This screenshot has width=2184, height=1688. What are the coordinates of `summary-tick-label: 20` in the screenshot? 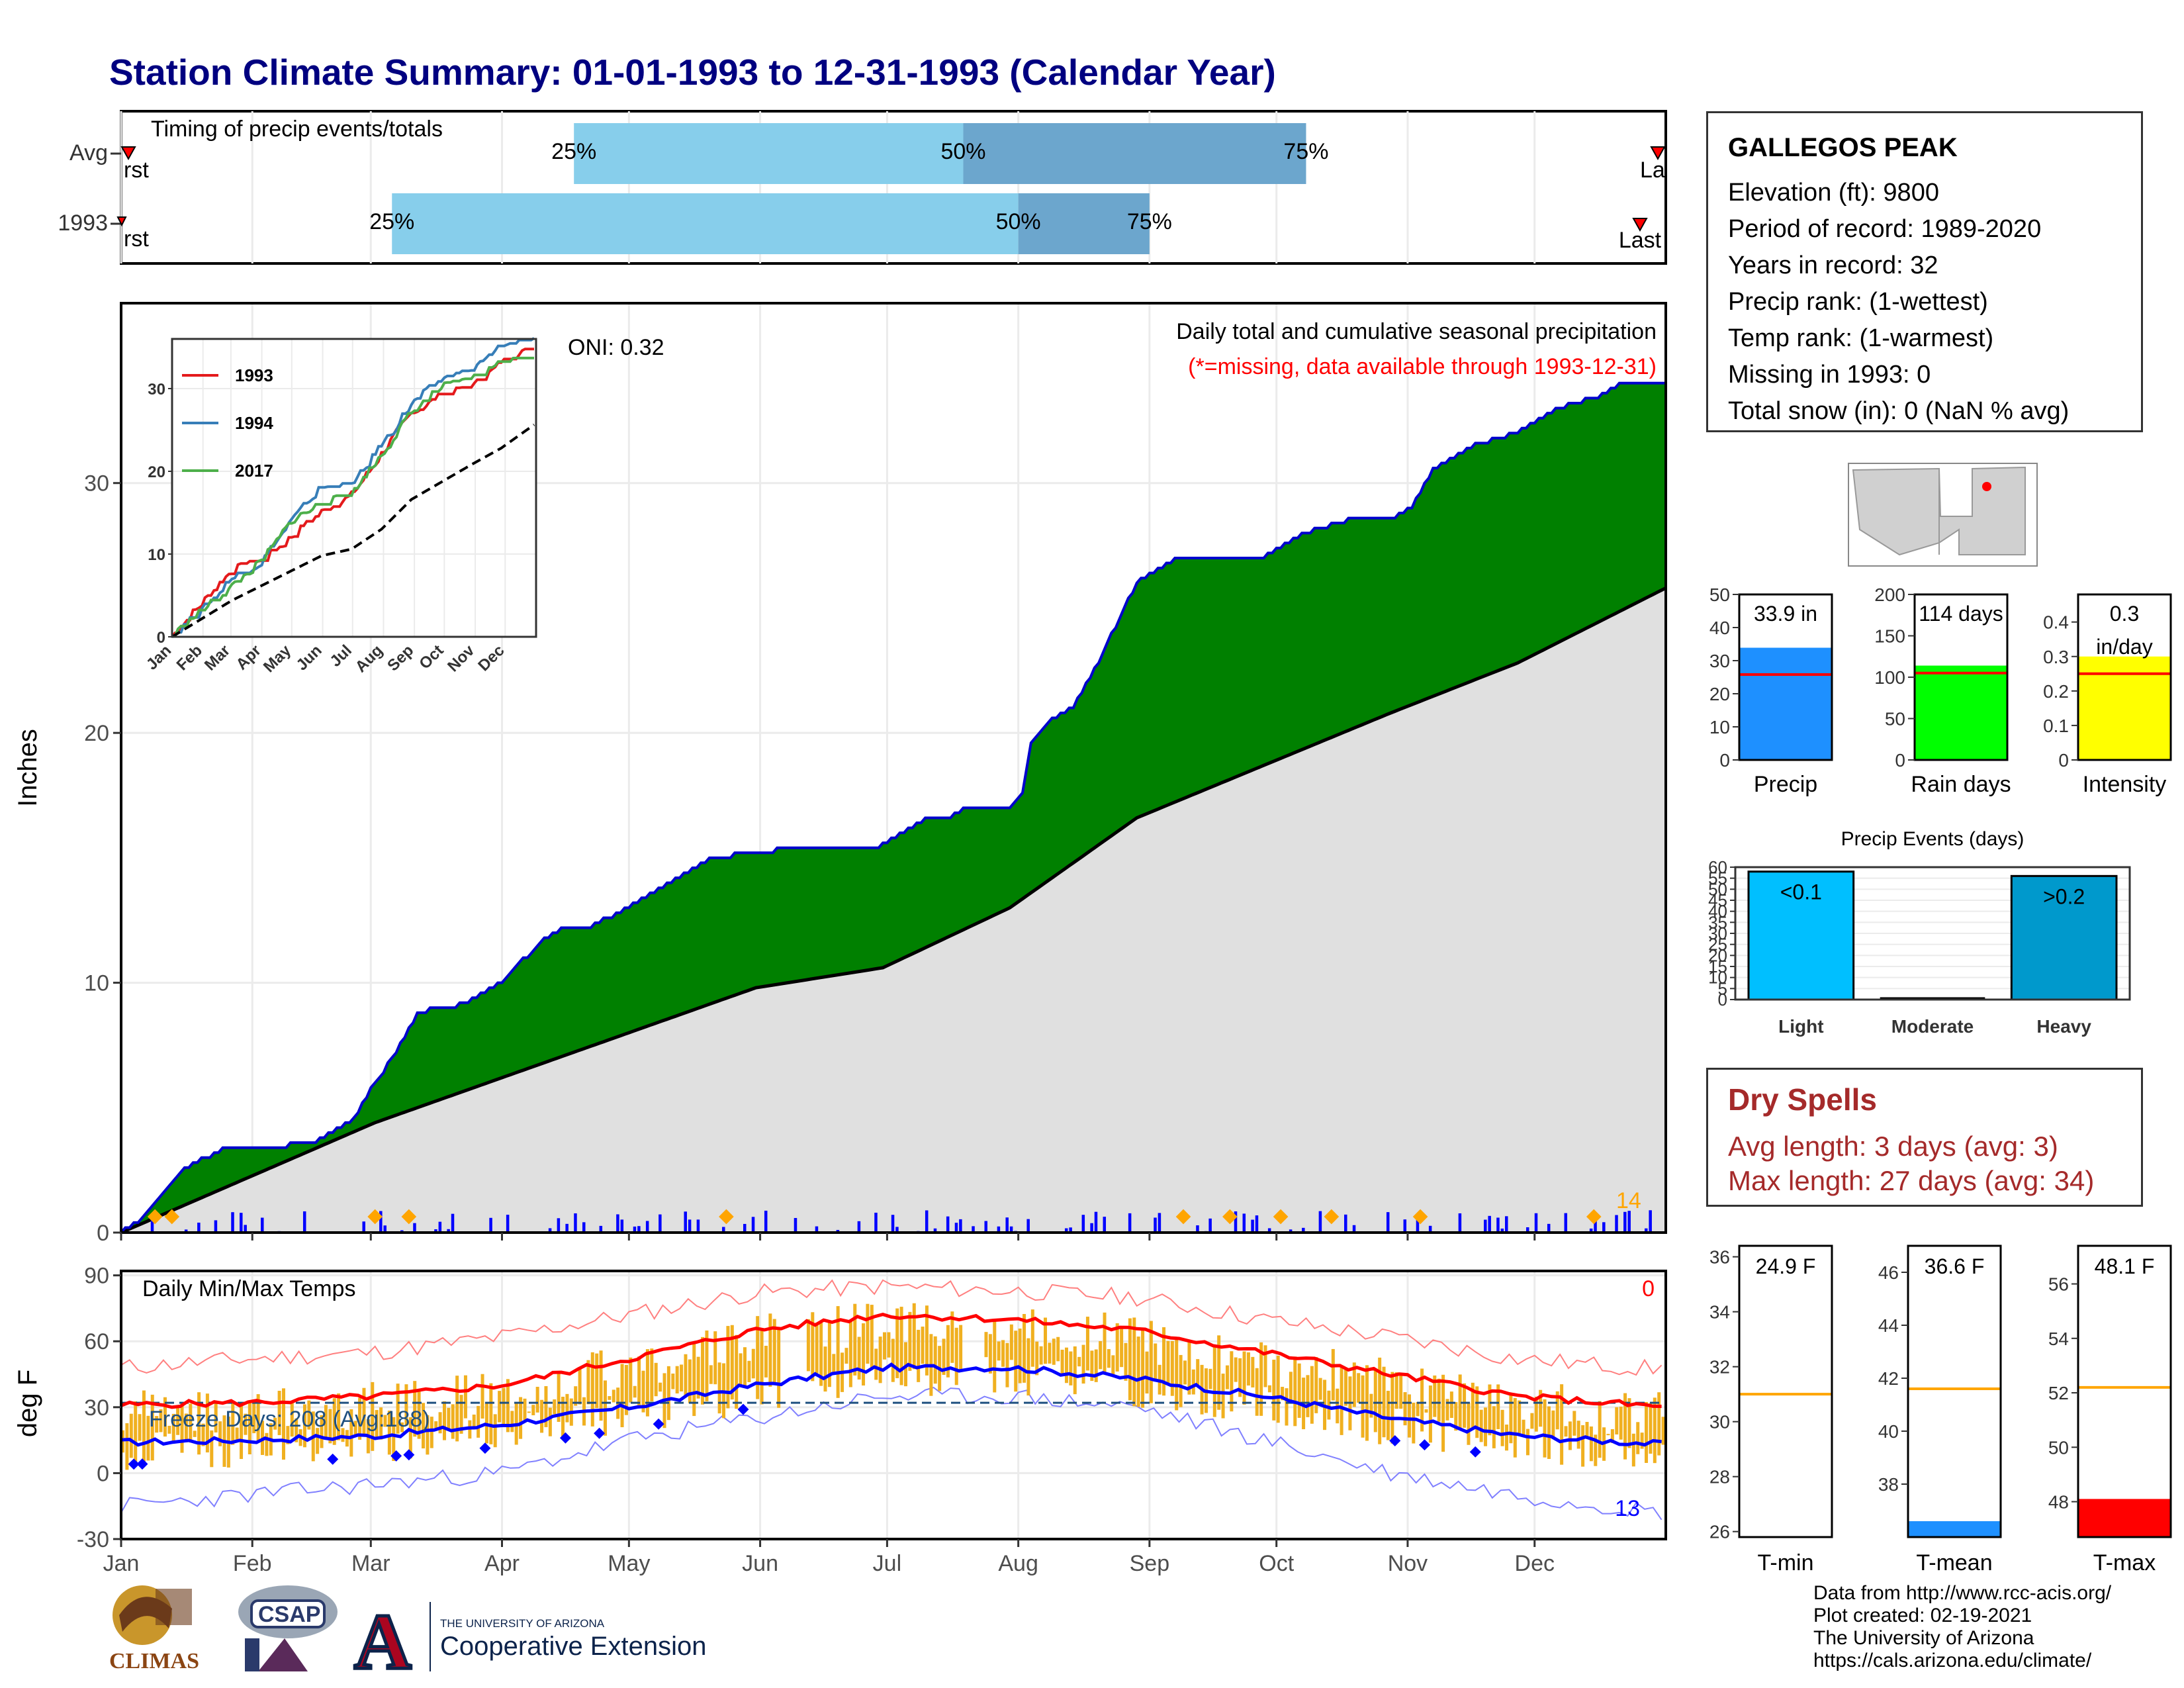 It's located at (1720, 694).